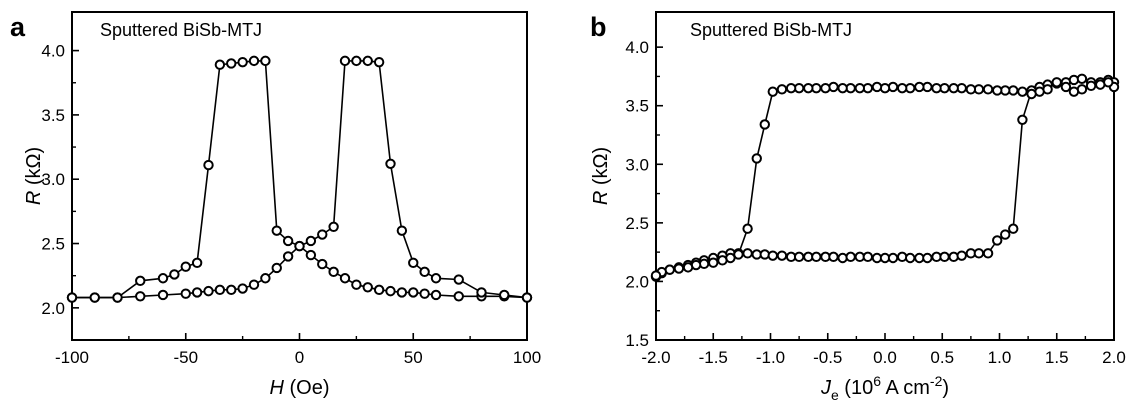  I want to click on panel-b-x-tick-label: -0.5, so click(827, 357).